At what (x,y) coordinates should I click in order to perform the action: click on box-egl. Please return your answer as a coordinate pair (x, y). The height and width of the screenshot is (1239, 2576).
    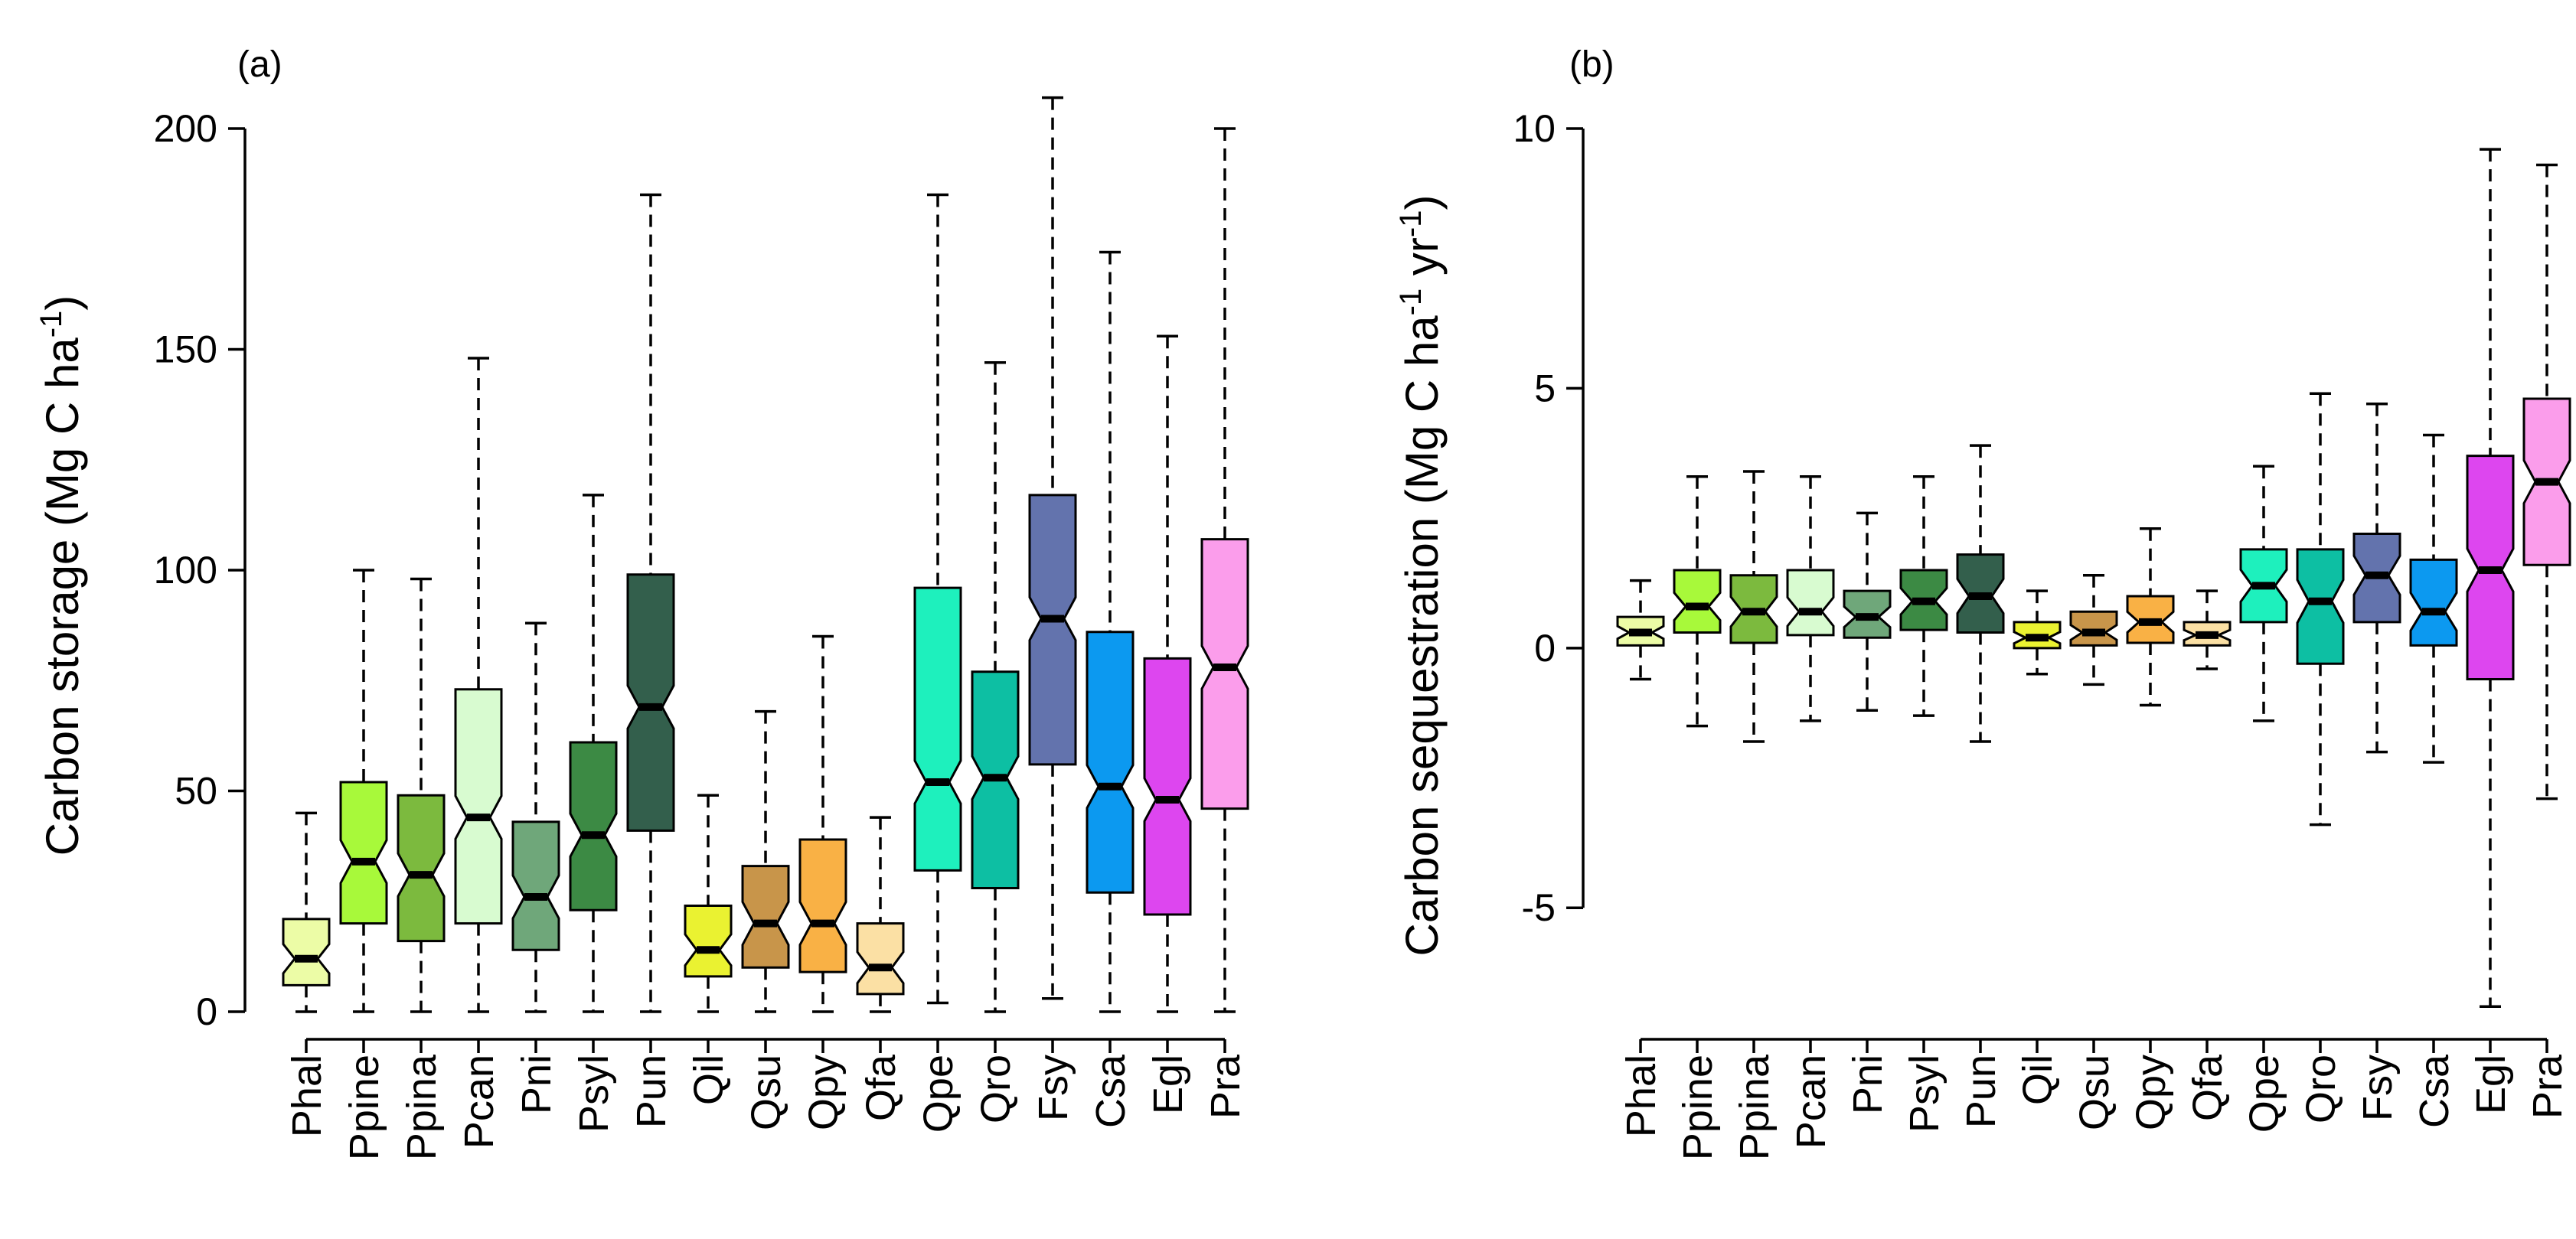
    Looking at the image, I should click on (1167, 674).